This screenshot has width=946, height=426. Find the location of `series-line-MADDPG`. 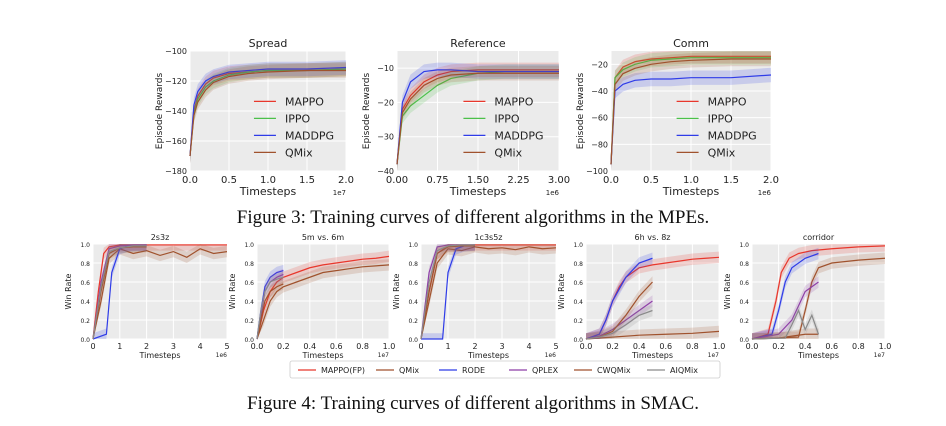

series-line-MADDPG is located at coordinates (691, 119).